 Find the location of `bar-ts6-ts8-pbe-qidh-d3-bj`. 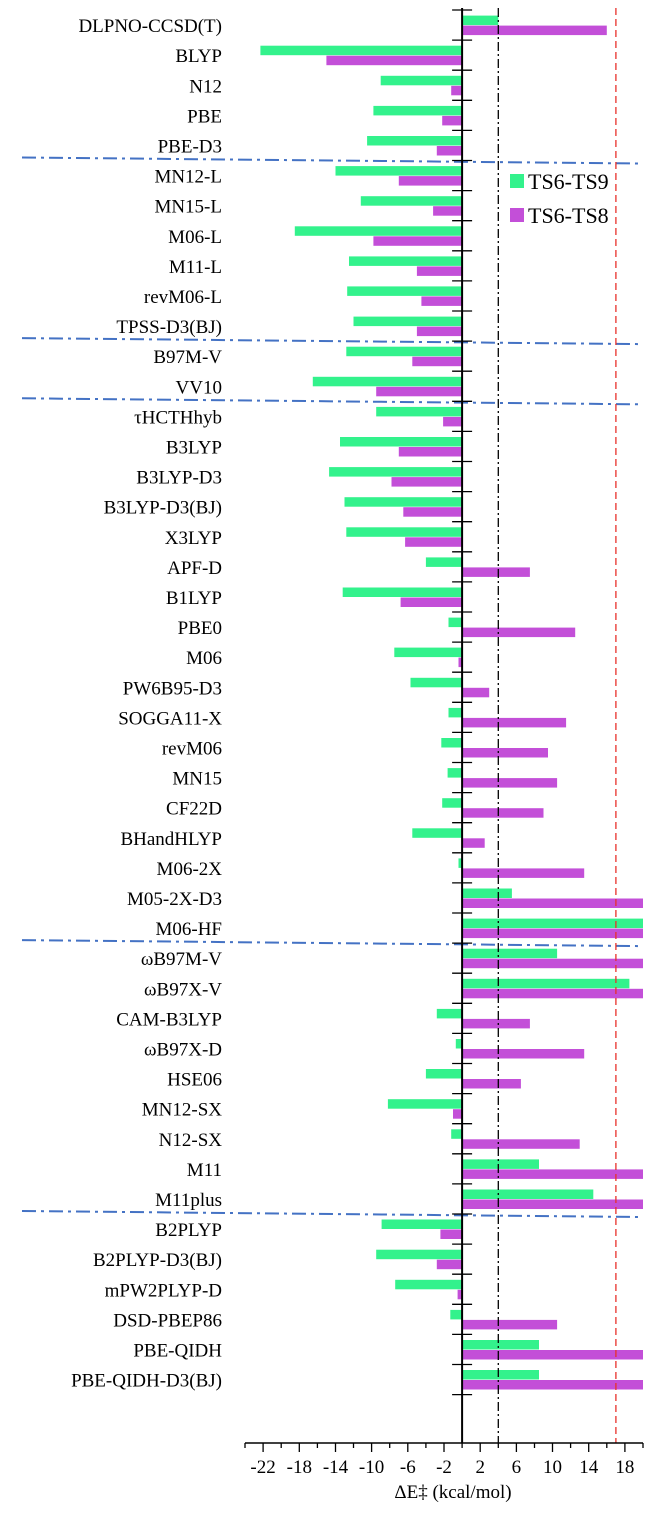

bar-ts6-ts8-pbe-qidh-d3-bj is located at coordinates (552, 1385).